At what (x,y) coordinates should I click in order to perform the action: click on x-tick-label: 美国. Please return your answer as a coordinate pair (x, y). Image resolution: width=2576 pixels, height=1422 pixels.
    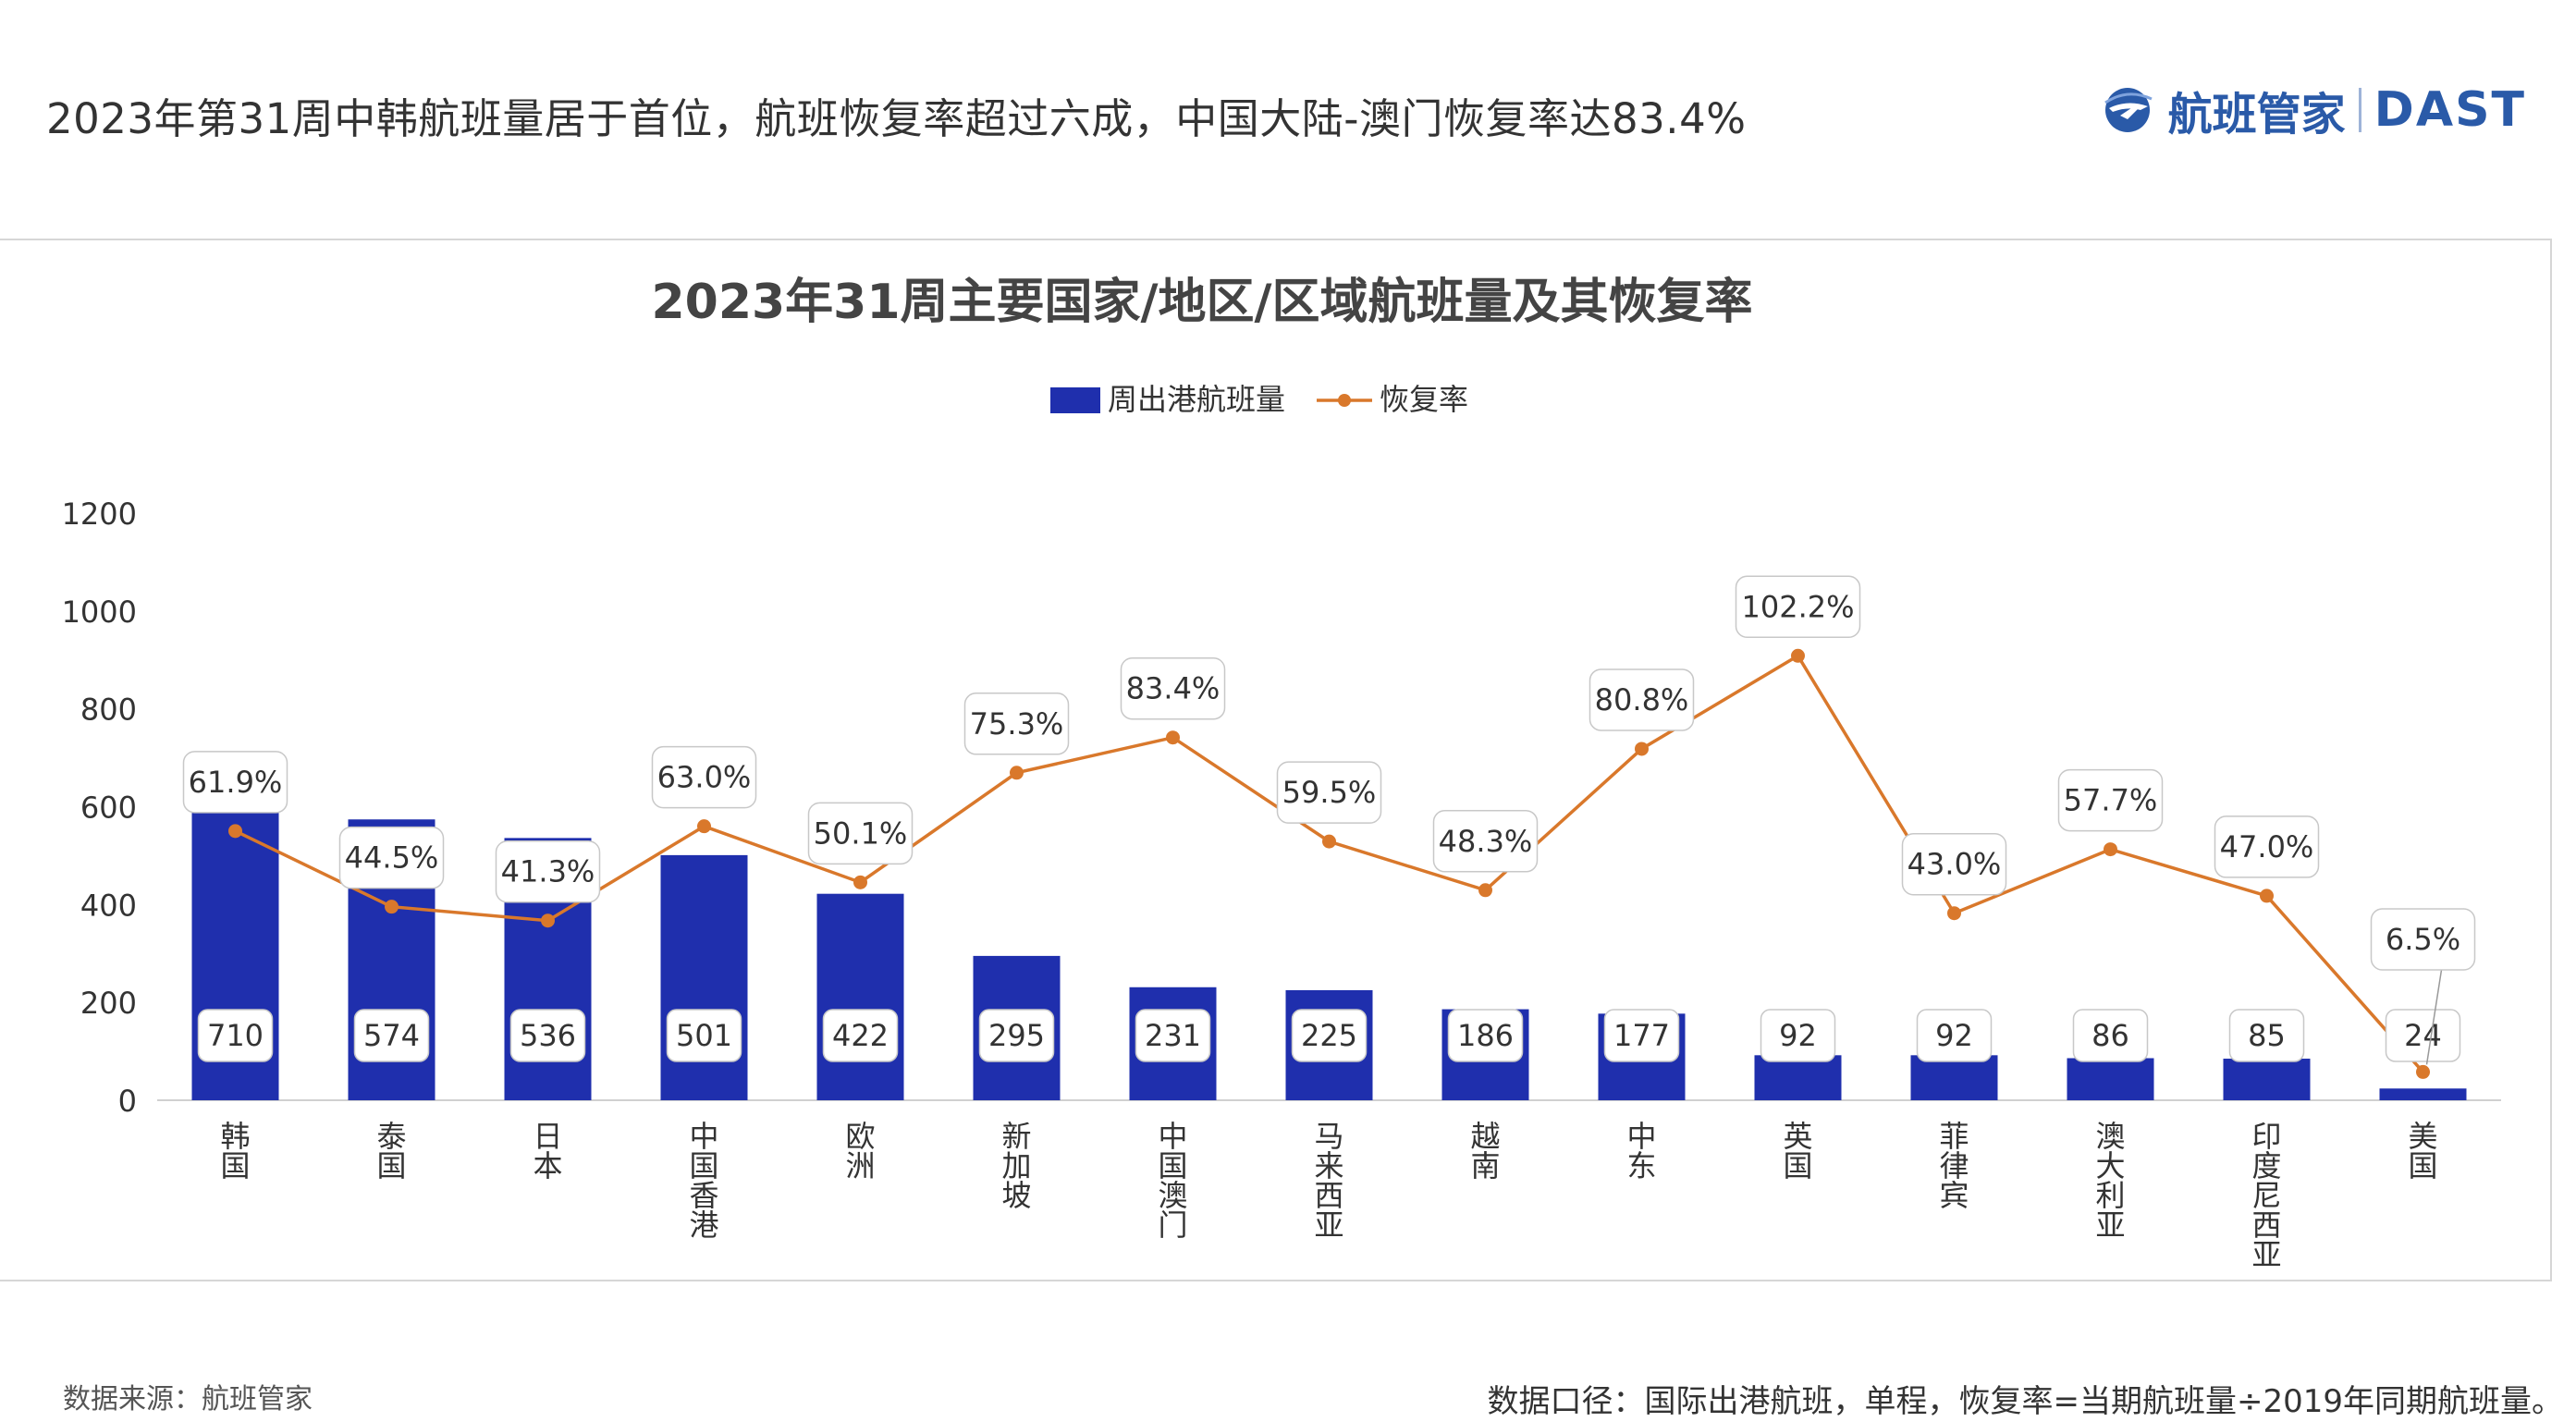
    Looking at the image, I should click on (2422, 1151).